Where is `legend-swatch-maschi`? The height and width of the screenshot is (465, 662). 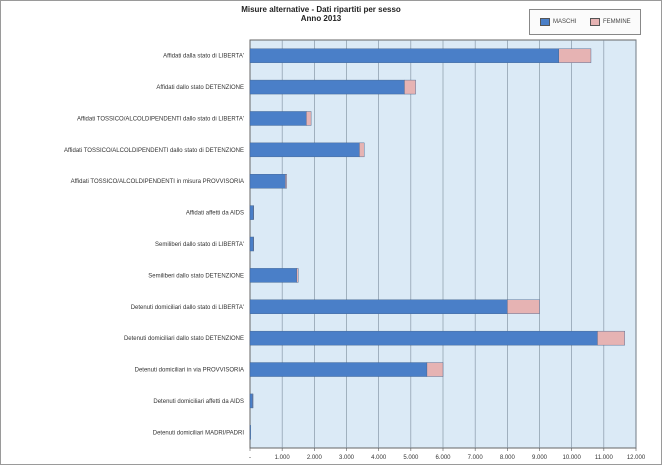 legend-swatch-maschi is located at coordinates (545, 22).